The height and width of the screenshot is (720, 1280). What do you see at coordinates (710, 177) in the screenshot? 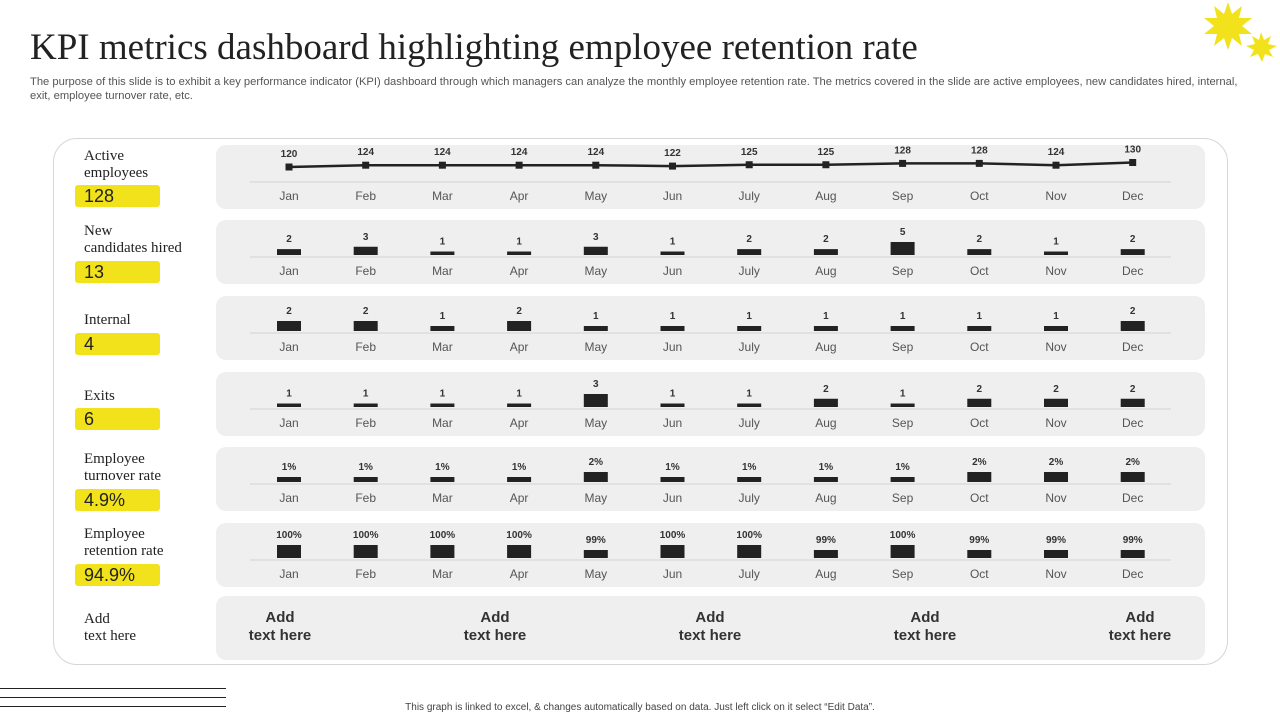
I see `chart-panel-active-employees` at bounding box center [710, 177].